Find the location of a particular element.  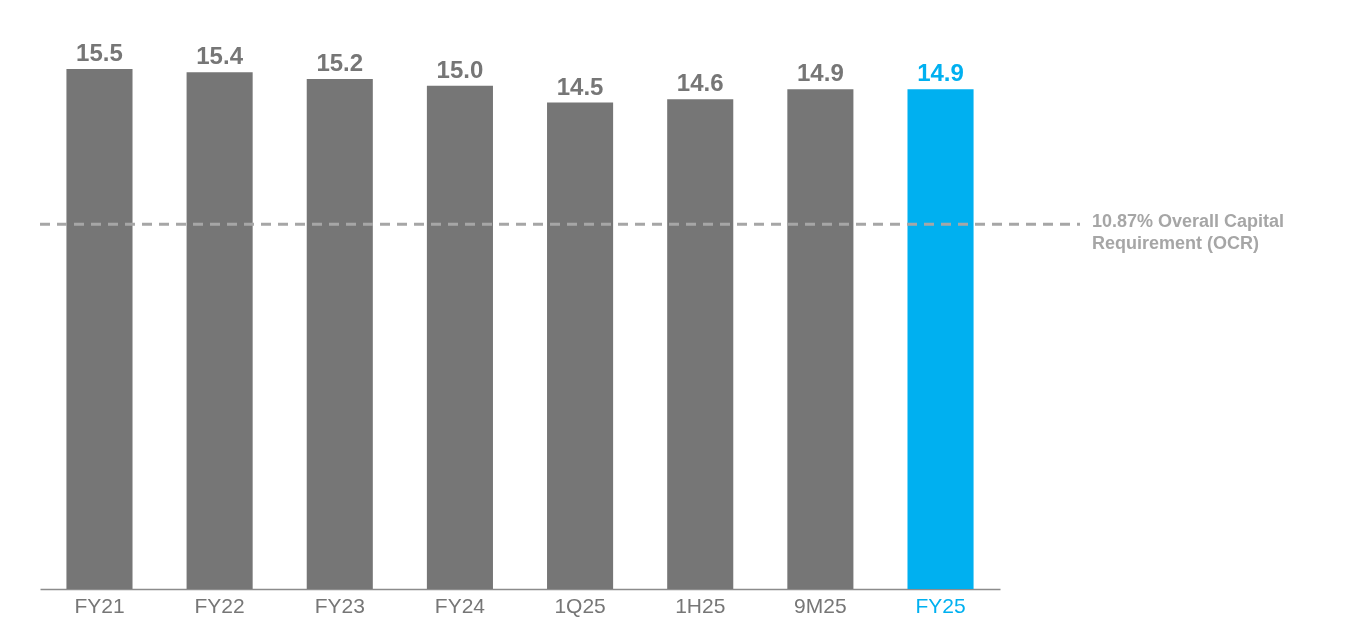

data-label: 15.4 is located at coordinates (220, 56).